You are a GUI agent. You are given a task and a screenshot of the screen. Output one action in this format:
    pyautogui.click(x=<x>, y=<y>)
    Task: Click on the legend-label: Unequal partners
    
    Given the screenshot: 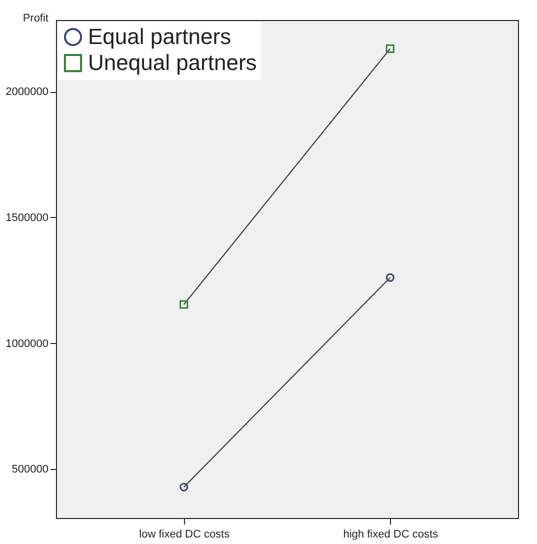 What is the action you would take?
    pyautogui.click(x=172, y=62)
    